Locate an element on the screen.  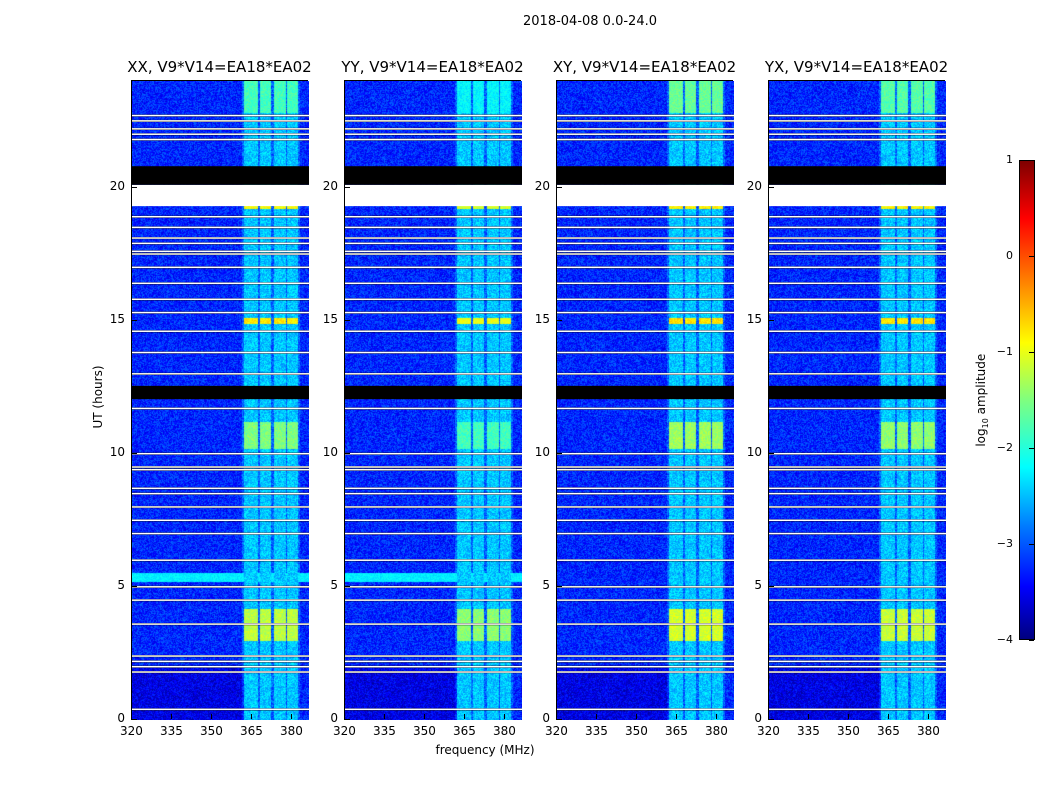
x-tick-label: 320 is located at coordinates (131, 731).